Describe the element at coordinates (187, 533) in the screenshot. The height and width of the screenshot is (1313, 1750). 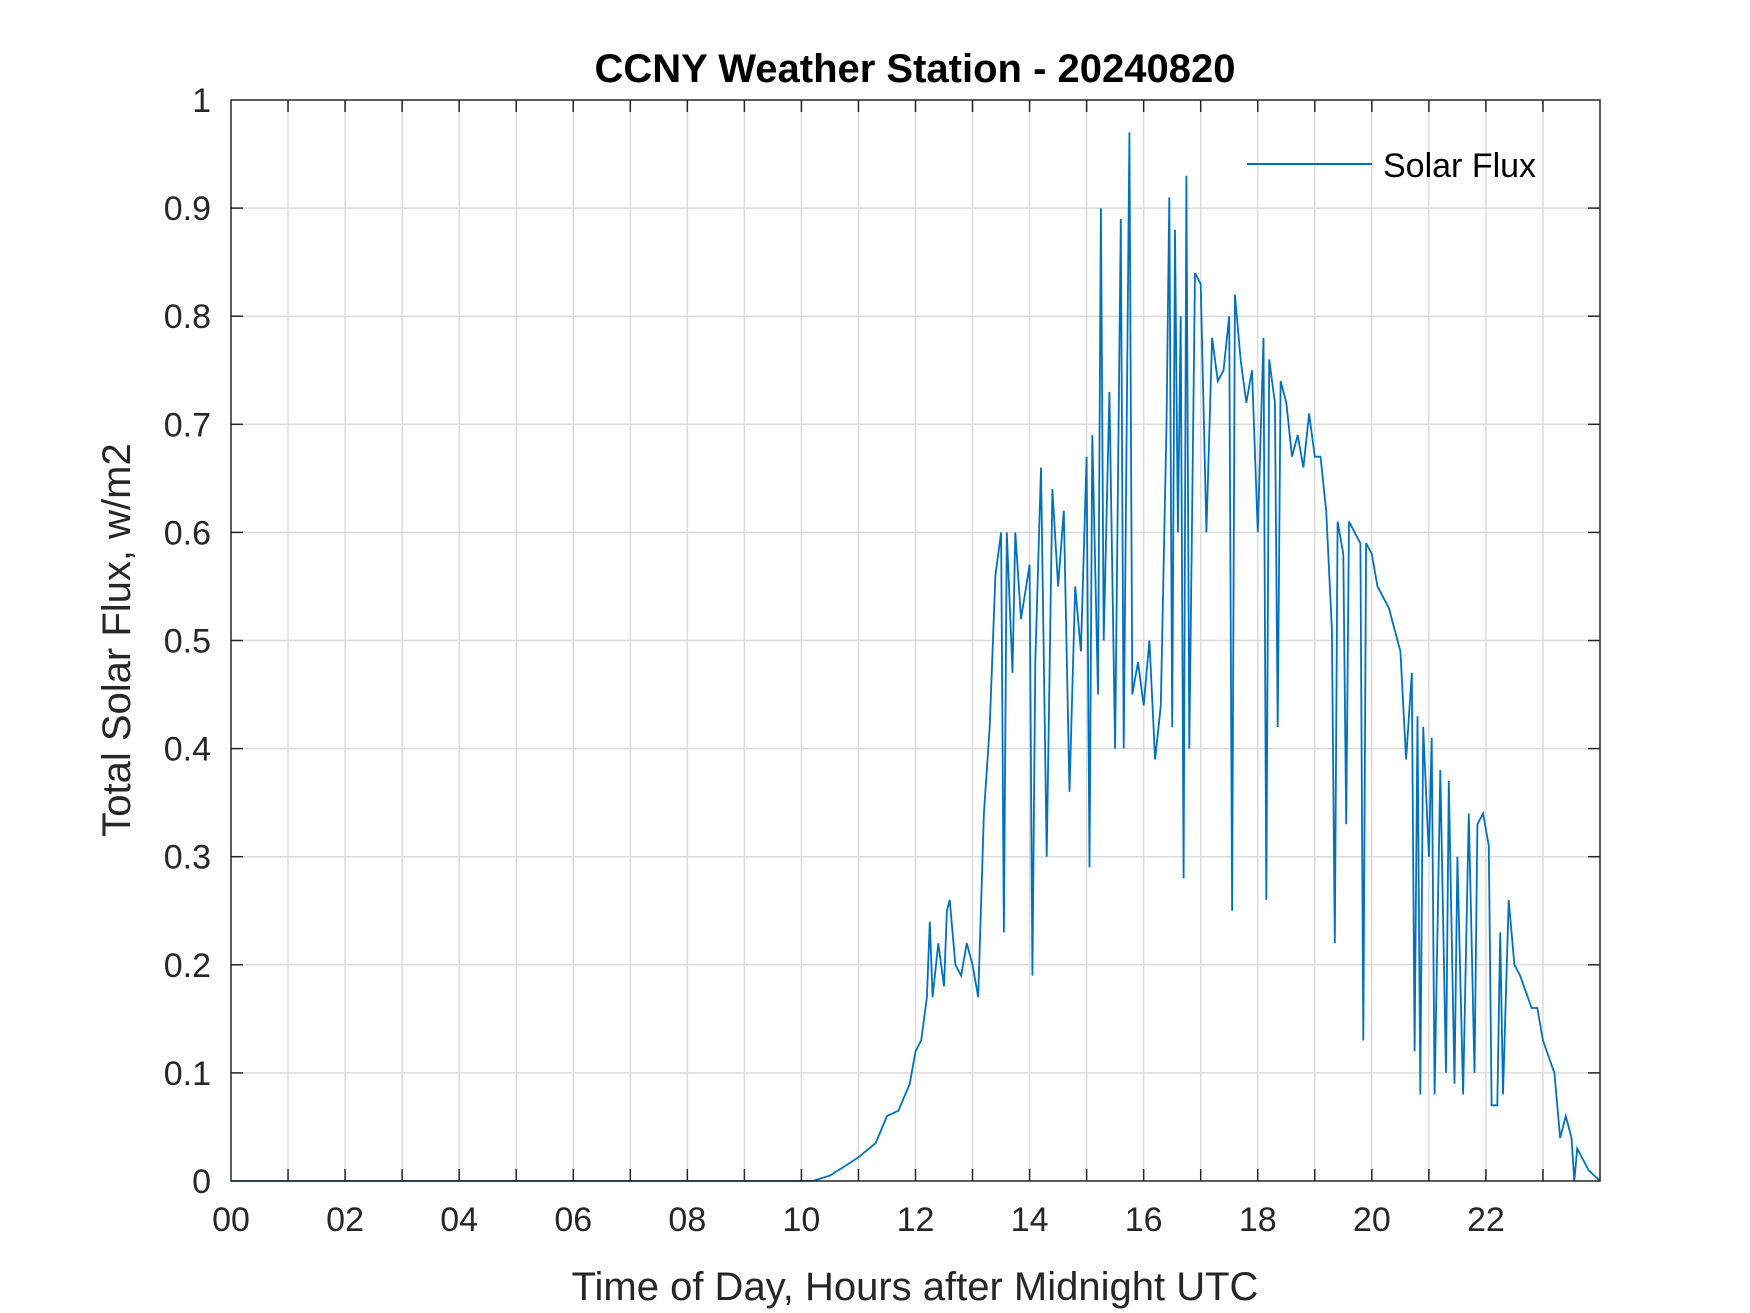
I see `y-tick-label: 0.6` at that location.